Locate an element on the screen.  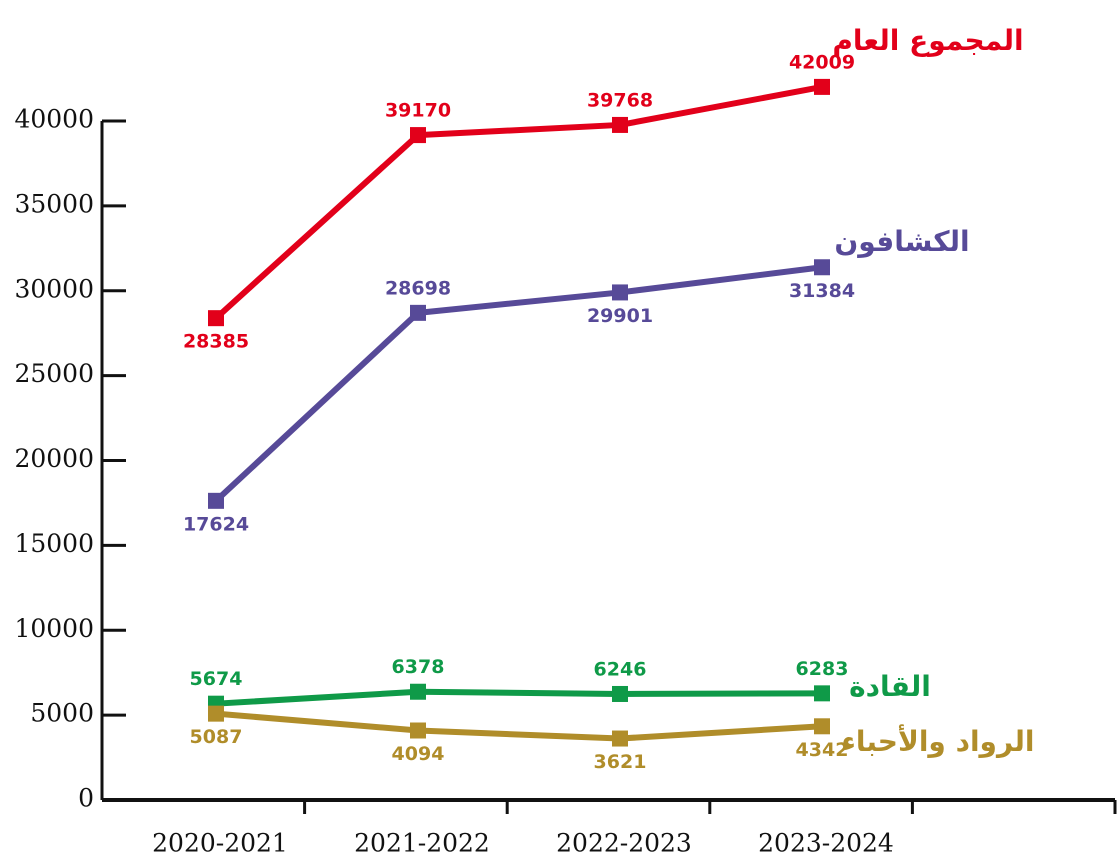
y-tick-label: 0 is located at coordinates (86, 798).